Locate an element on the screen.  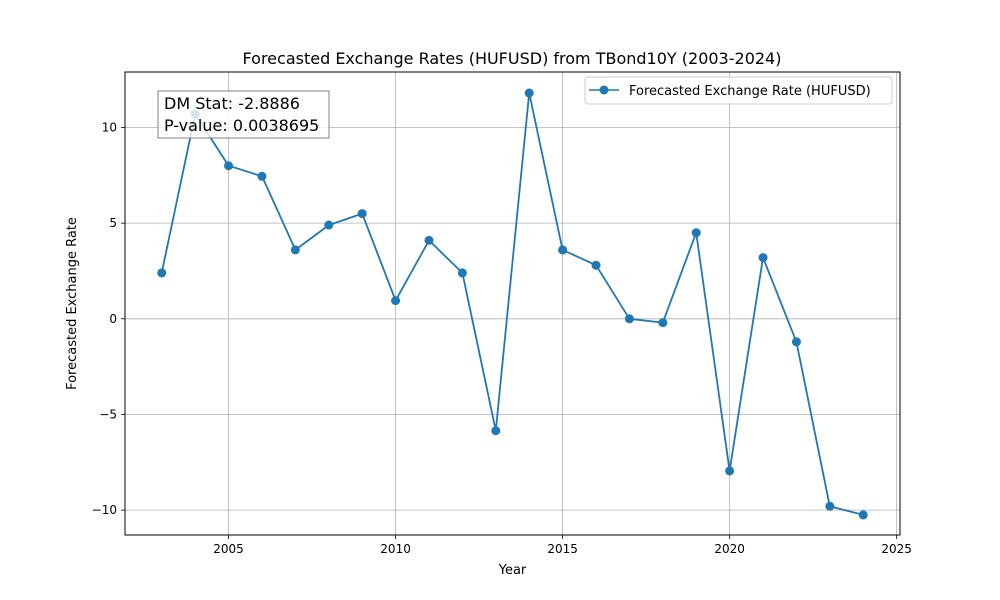
legend-label: Forecasted Exchange Rate (HUFUSD) is located at coordinates (750, 91).